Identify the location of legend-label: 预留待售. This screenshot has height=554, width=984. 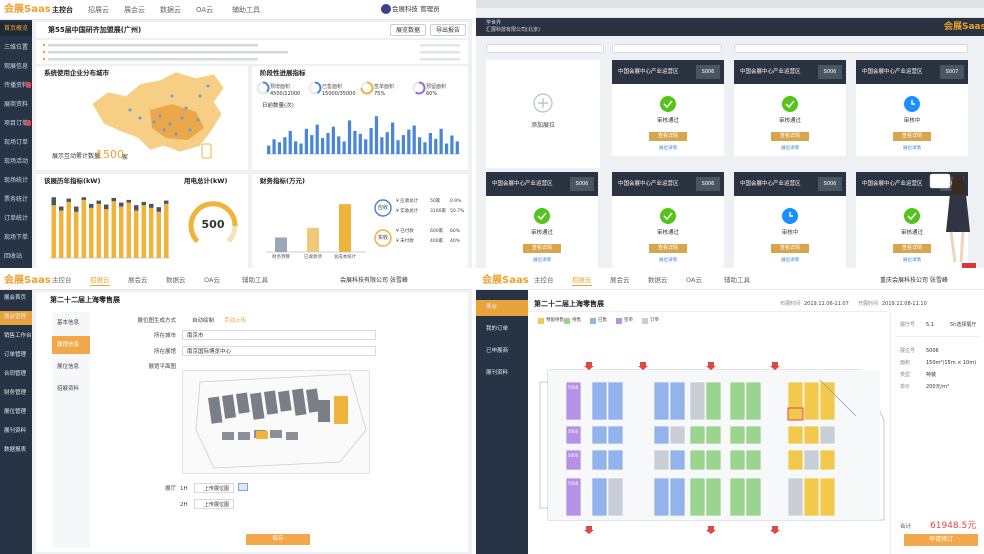
(555, 320).